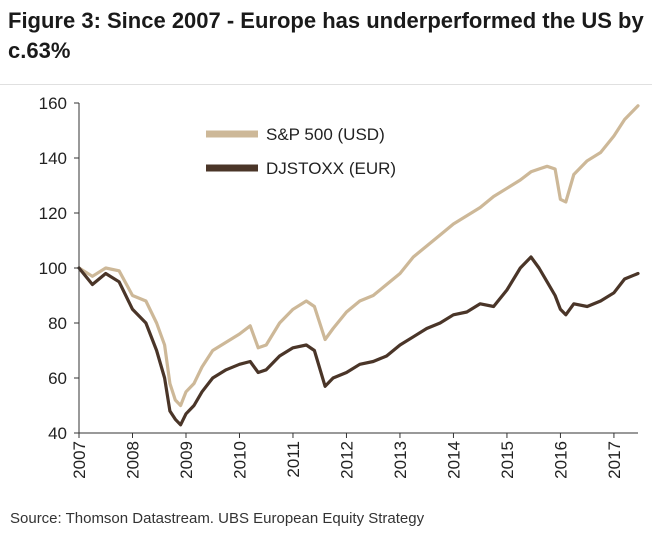 This screenshot has width=652, height=542. Describe the element at coordinates (79, 460) in the screenshot. I see `x-tick-label: 2007` at that location.